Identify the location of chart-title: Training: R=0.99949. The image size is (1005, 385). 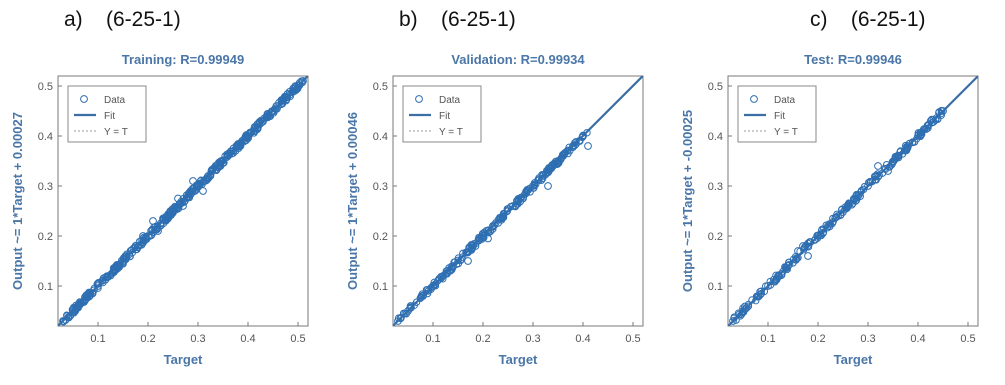
(183, 59).